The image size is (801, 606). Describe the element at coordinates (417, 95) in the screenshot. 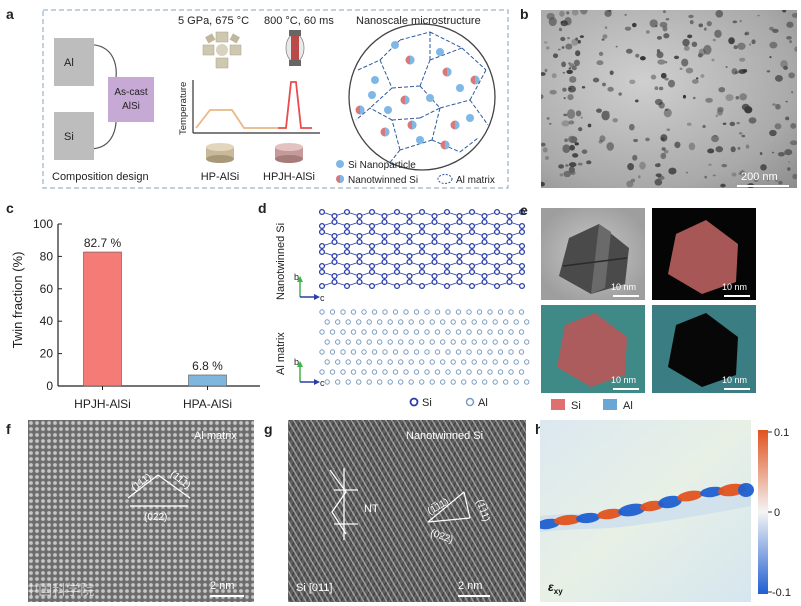

I see `nano-particles` at that location.